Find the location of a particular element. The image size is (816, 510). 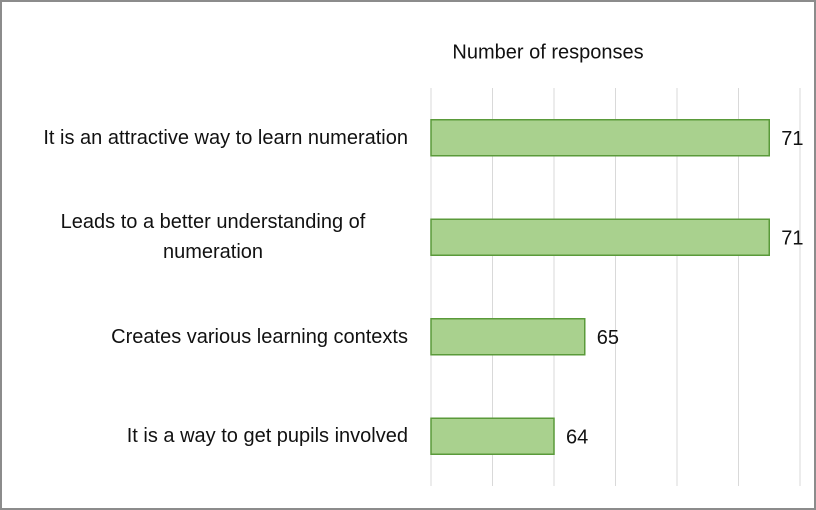

value-label: 65 is located at coordinates (608, 338).